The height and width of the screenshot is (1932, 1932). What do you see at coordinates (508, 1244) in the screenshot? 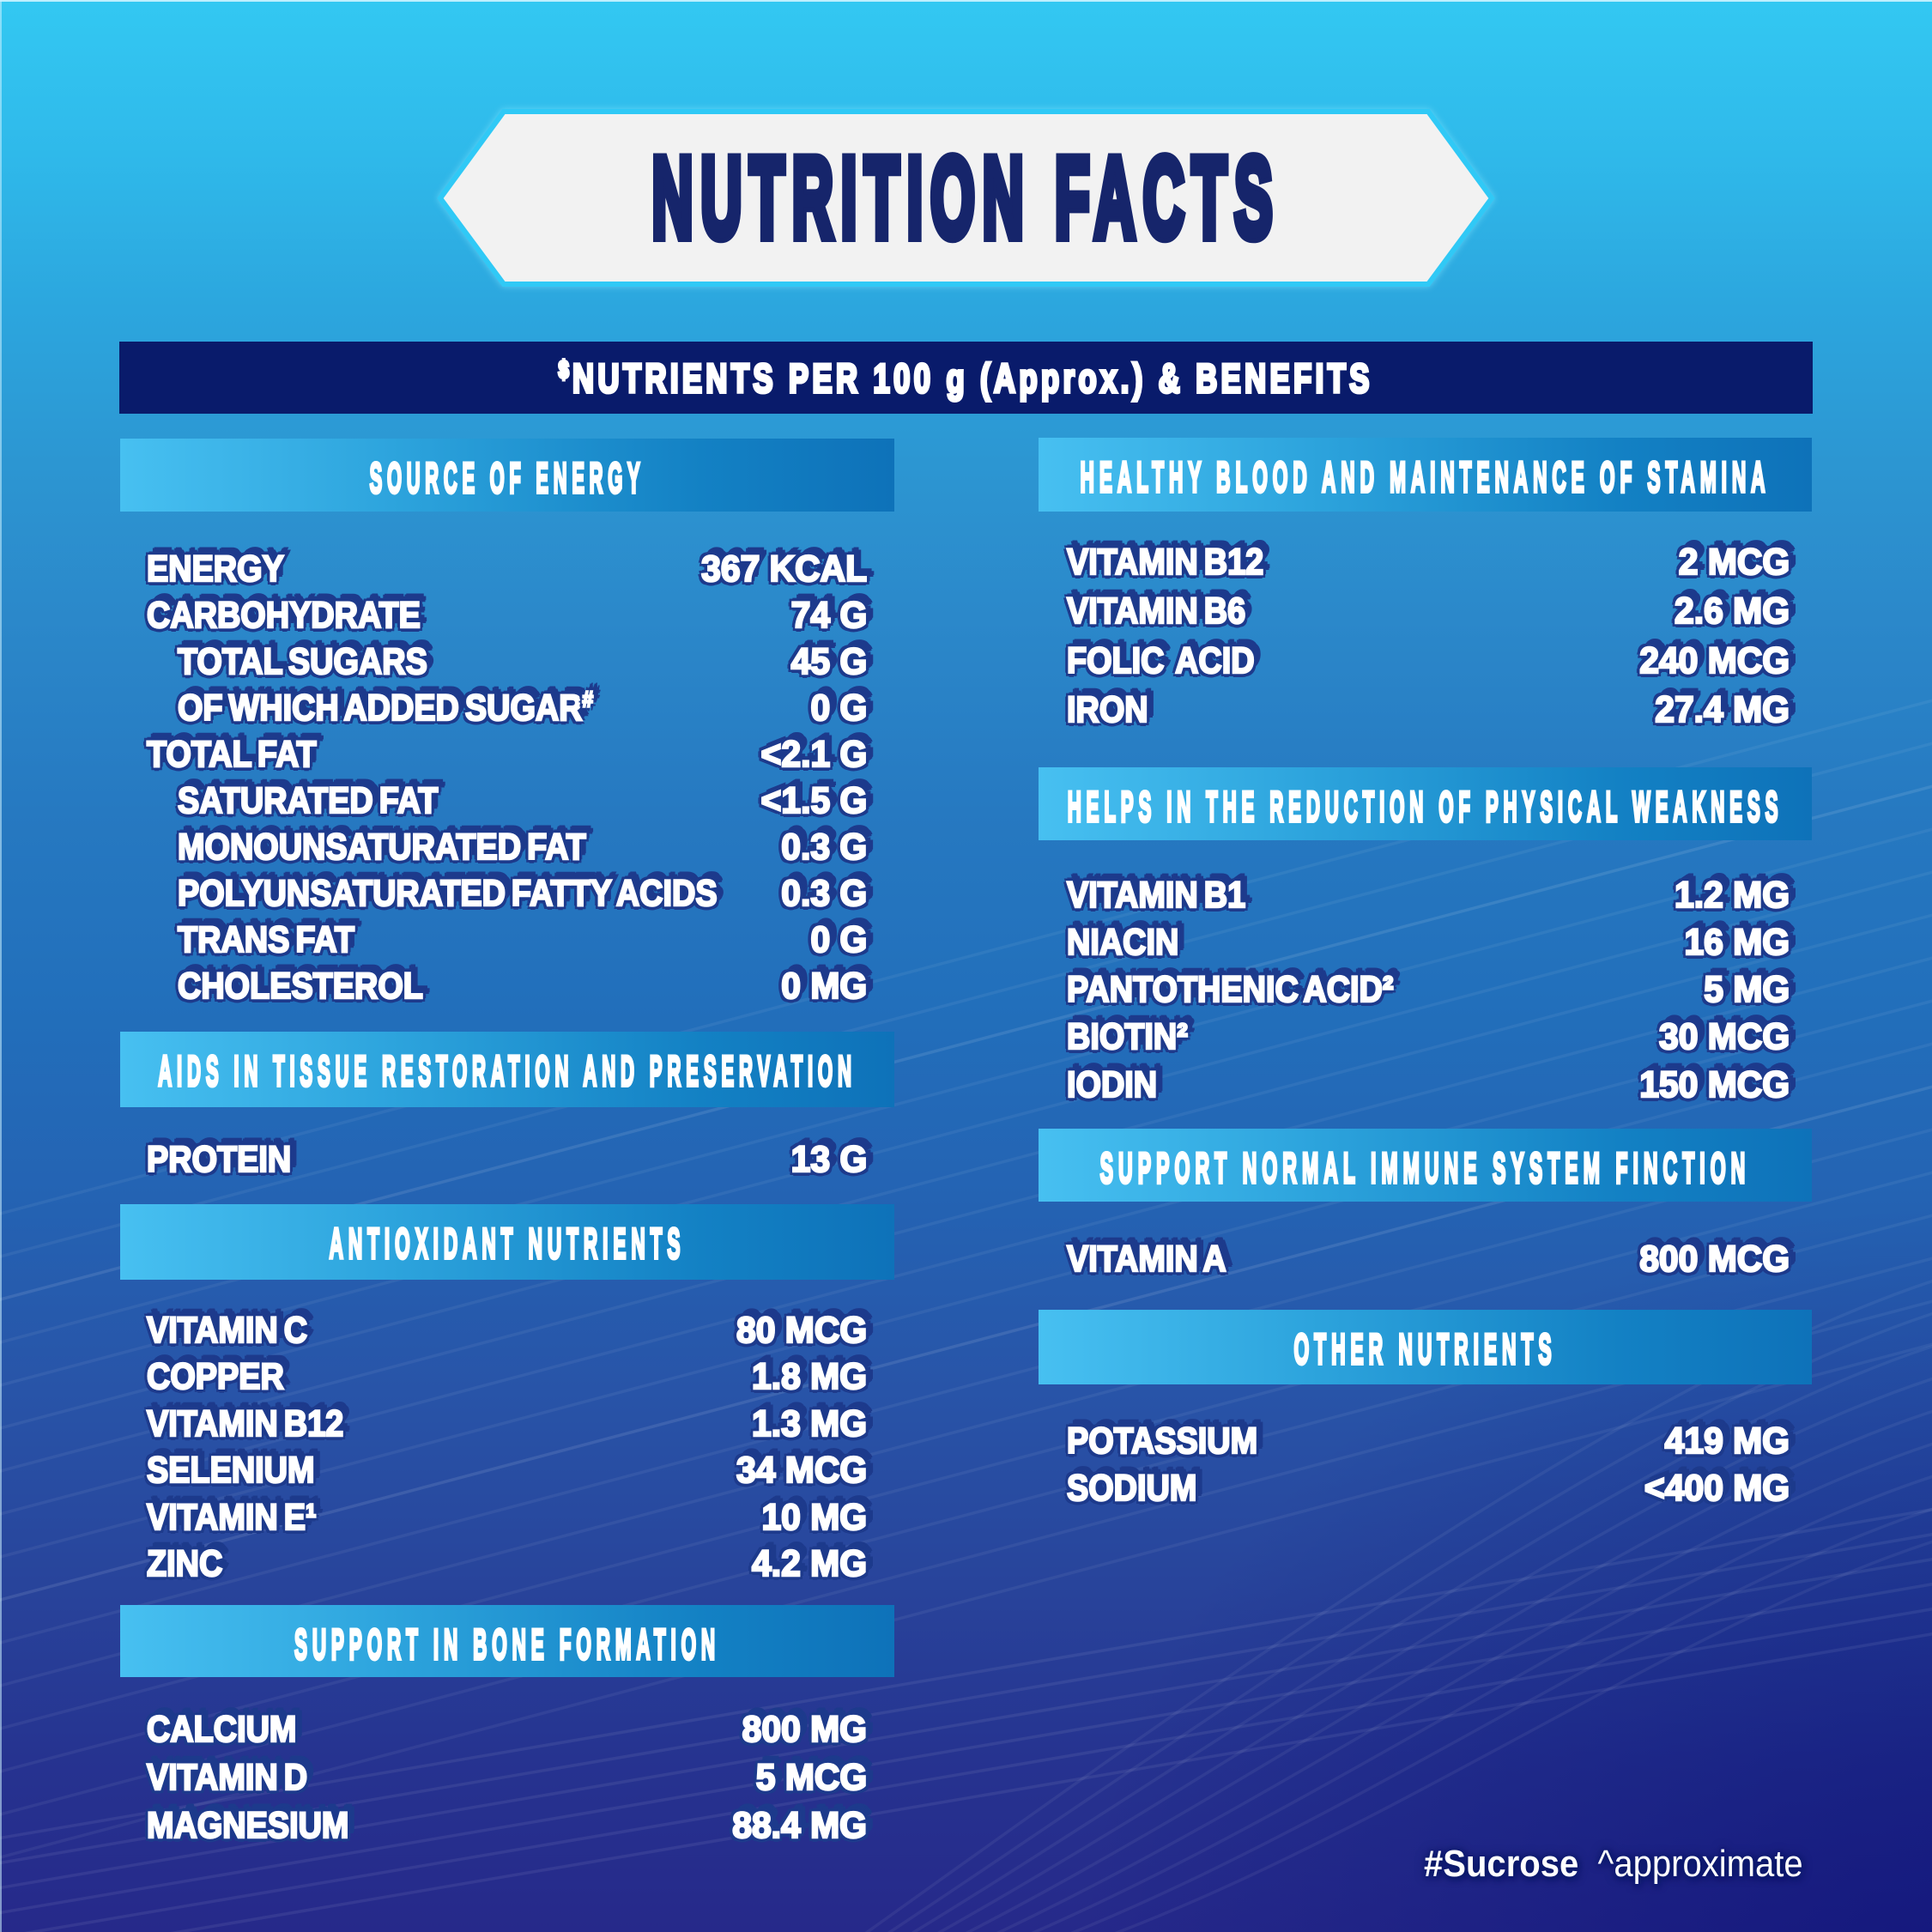
I see `svg-text: ANTIOXIDANT NUTRIENTS` at bounding box center [508, 1244].